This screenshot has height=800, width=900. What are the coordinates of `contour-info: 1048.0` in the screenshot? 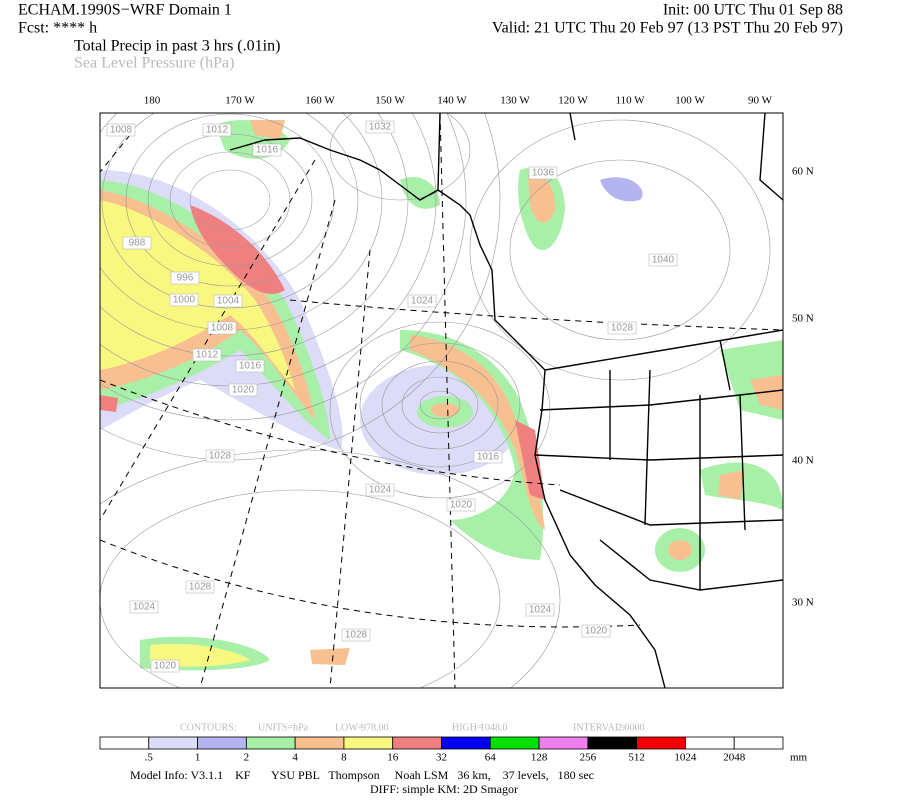 It's located at (494, 727).